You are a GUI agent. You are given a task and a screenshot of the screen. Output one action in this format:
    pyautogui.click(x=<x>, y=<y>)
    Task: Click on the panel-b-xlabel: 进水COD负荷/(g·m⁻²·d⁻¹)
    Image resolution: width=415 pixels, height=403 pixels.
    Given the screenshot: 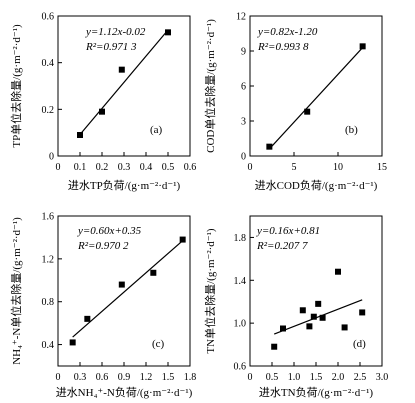 What is the action you would take?
    pyautogui.click(x=316, y=185)
    